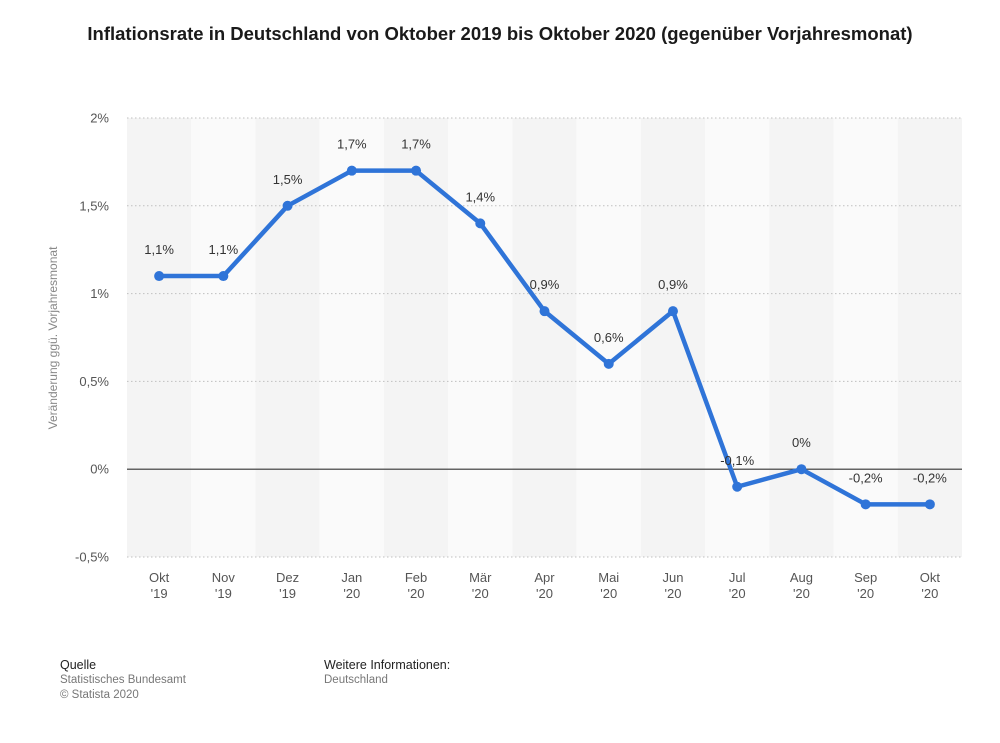 The width and height of the screenshot is (1000, 743). Describe the element at coordinates (737, 585) in the screenshot. I see `x-tick-label: Jul '20` at that location.